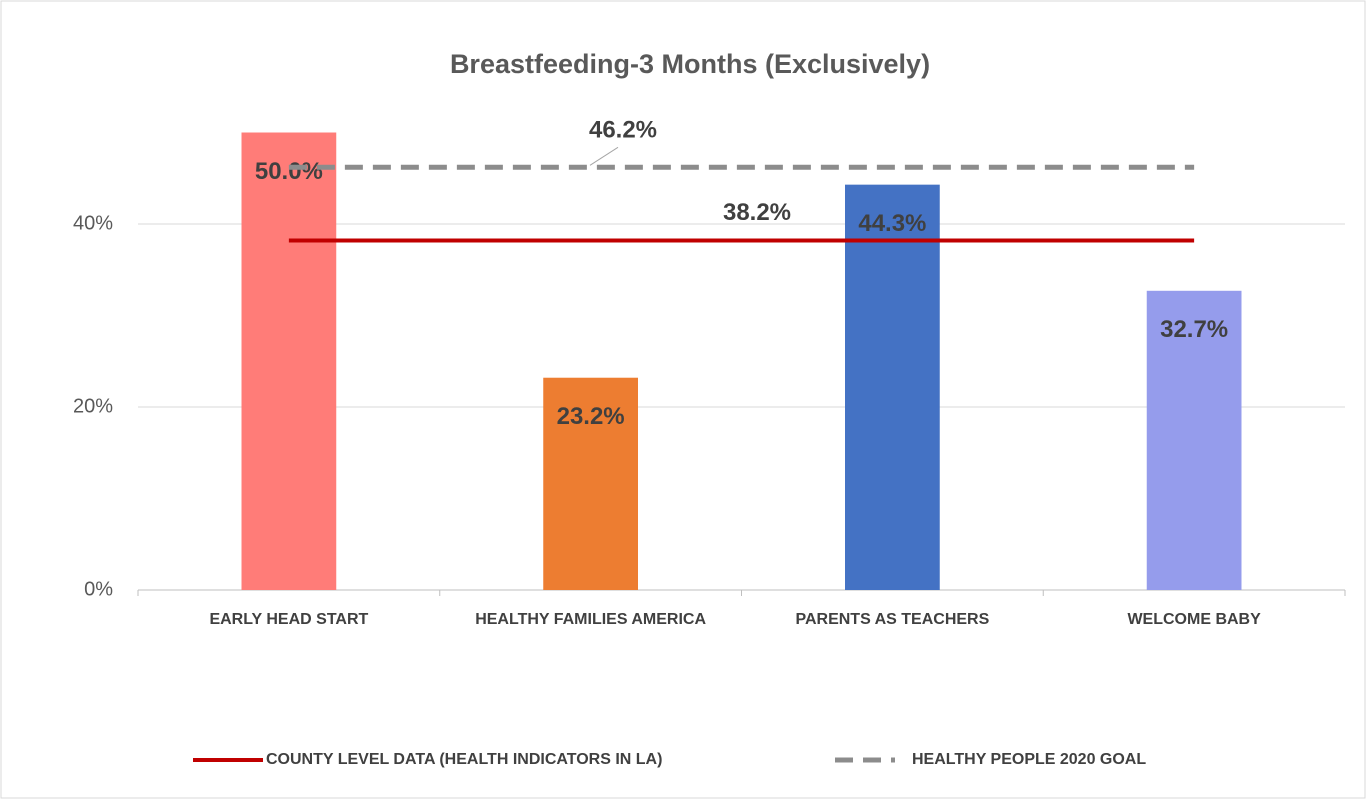 The image size is (1366, 799). Describe the element at coordinates (591, 416) in the screenshot. I see `data-label: 23.2%` at that location.